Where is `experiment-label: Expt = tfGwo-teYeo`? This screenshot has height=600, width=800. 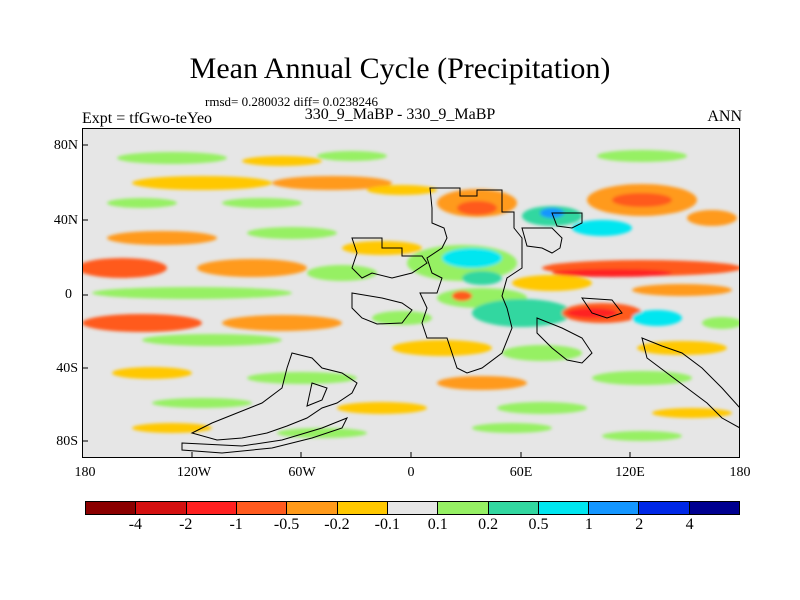
experiment-label: Expt = tfGwo-teYeo is located at coordinates (147, 118).